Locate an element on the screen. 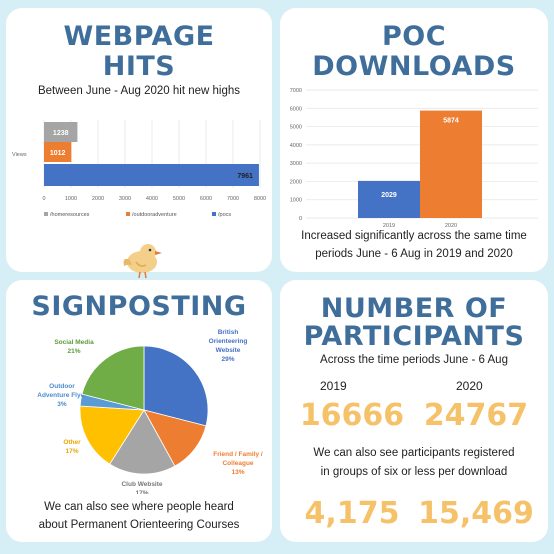 The width and height of the screenshot is (554, 554). groups-2019-value: 4,175 is located at coordinates (352, 513).